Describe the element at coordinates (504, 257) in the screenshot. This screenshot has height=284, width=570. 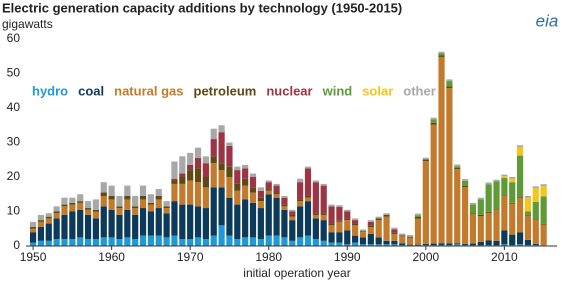
I see `x-tick-label: 2010` at that location.